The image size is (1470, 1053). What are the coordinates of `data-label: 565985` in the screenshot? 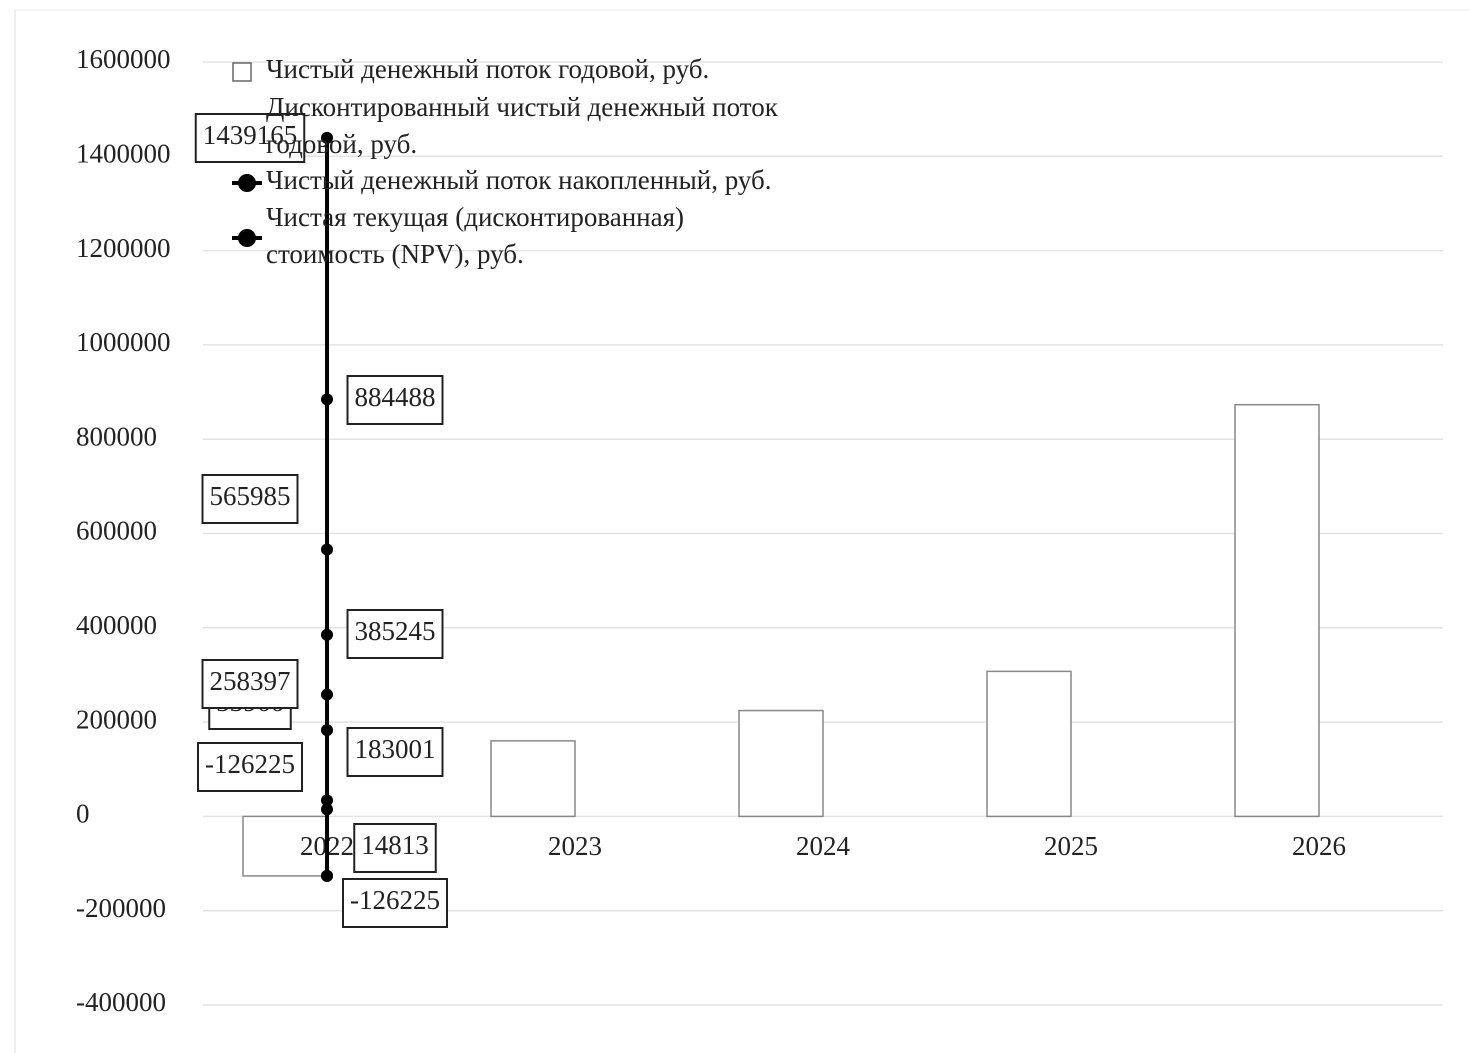 It's located at (250, 499).